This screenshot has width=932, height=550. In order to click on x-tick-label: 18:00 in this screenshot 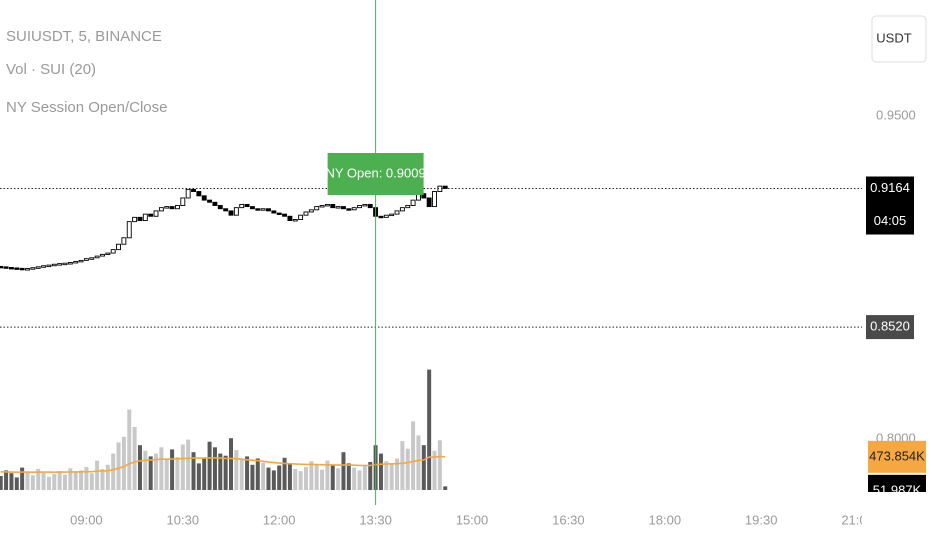, I will do `click(665, 519)`.